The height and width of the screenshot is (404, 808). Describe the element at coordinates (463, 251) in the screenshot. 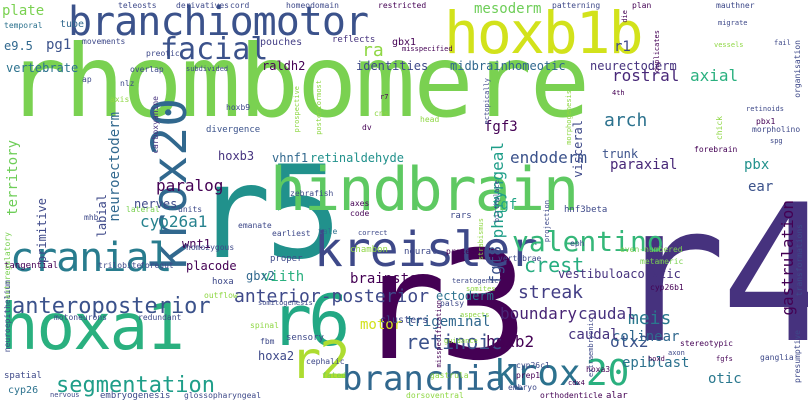

I see `word-proceed: proceed` at that location.